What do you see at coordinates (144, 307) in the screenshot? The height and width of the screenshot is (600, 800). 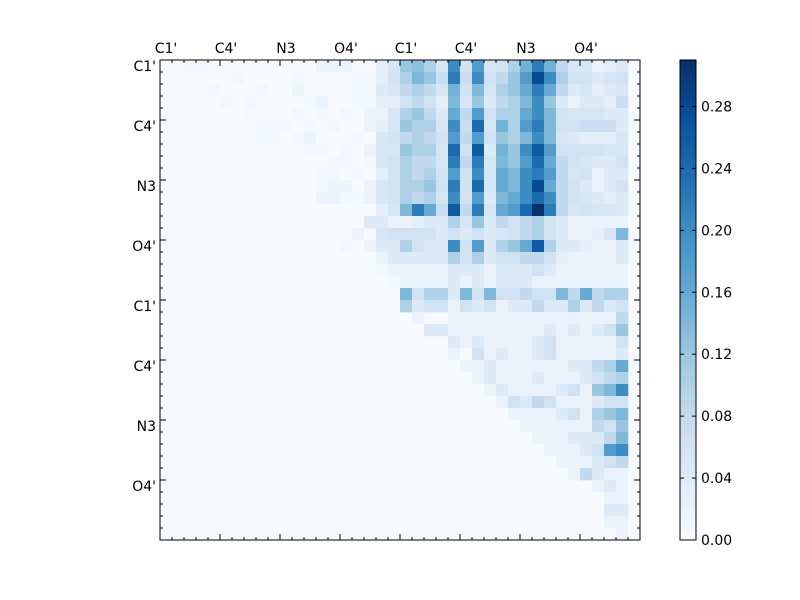 I see `y-tick-label: C1'` at bounding box center [144, 307].